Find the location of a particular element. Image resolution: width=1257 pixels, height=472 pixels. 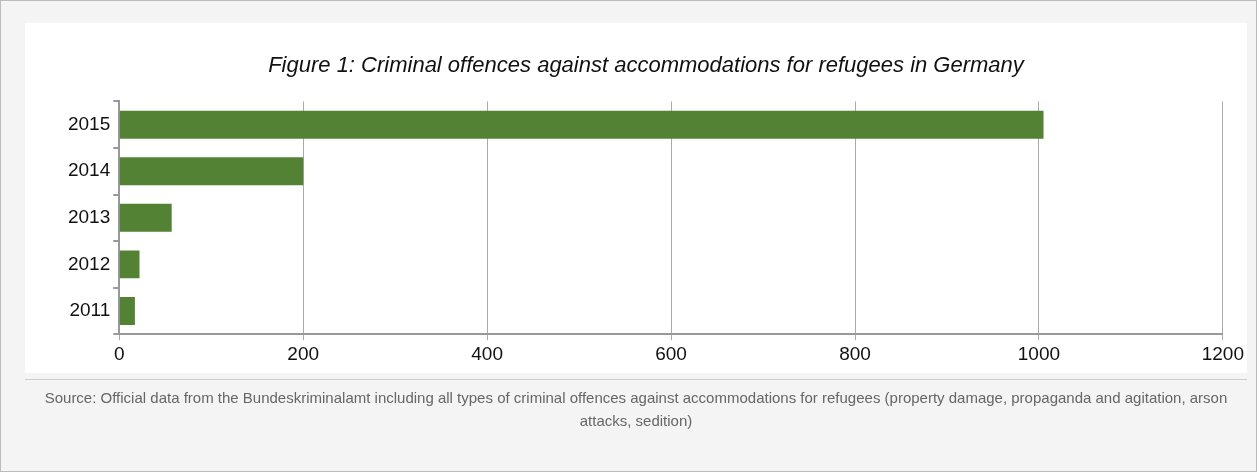

y-tick-label: 2012 is located at coordinates (89, 263).